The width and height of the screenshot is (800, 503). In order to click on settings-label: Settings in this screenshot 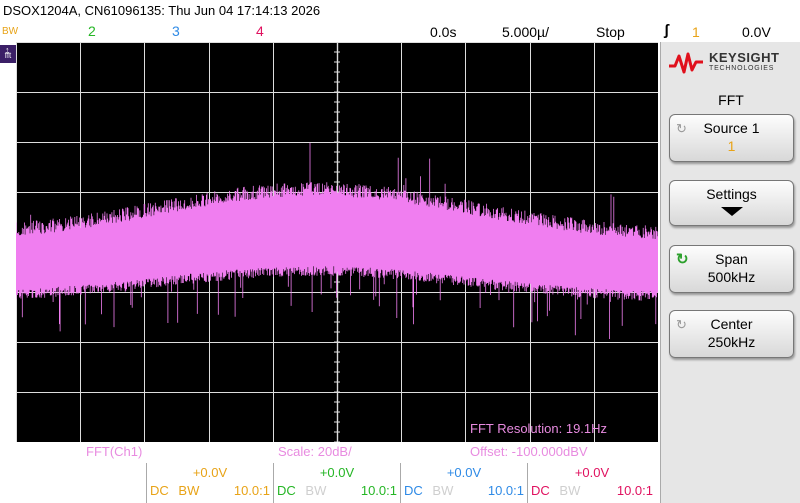, I will do `click(731, 194)`.